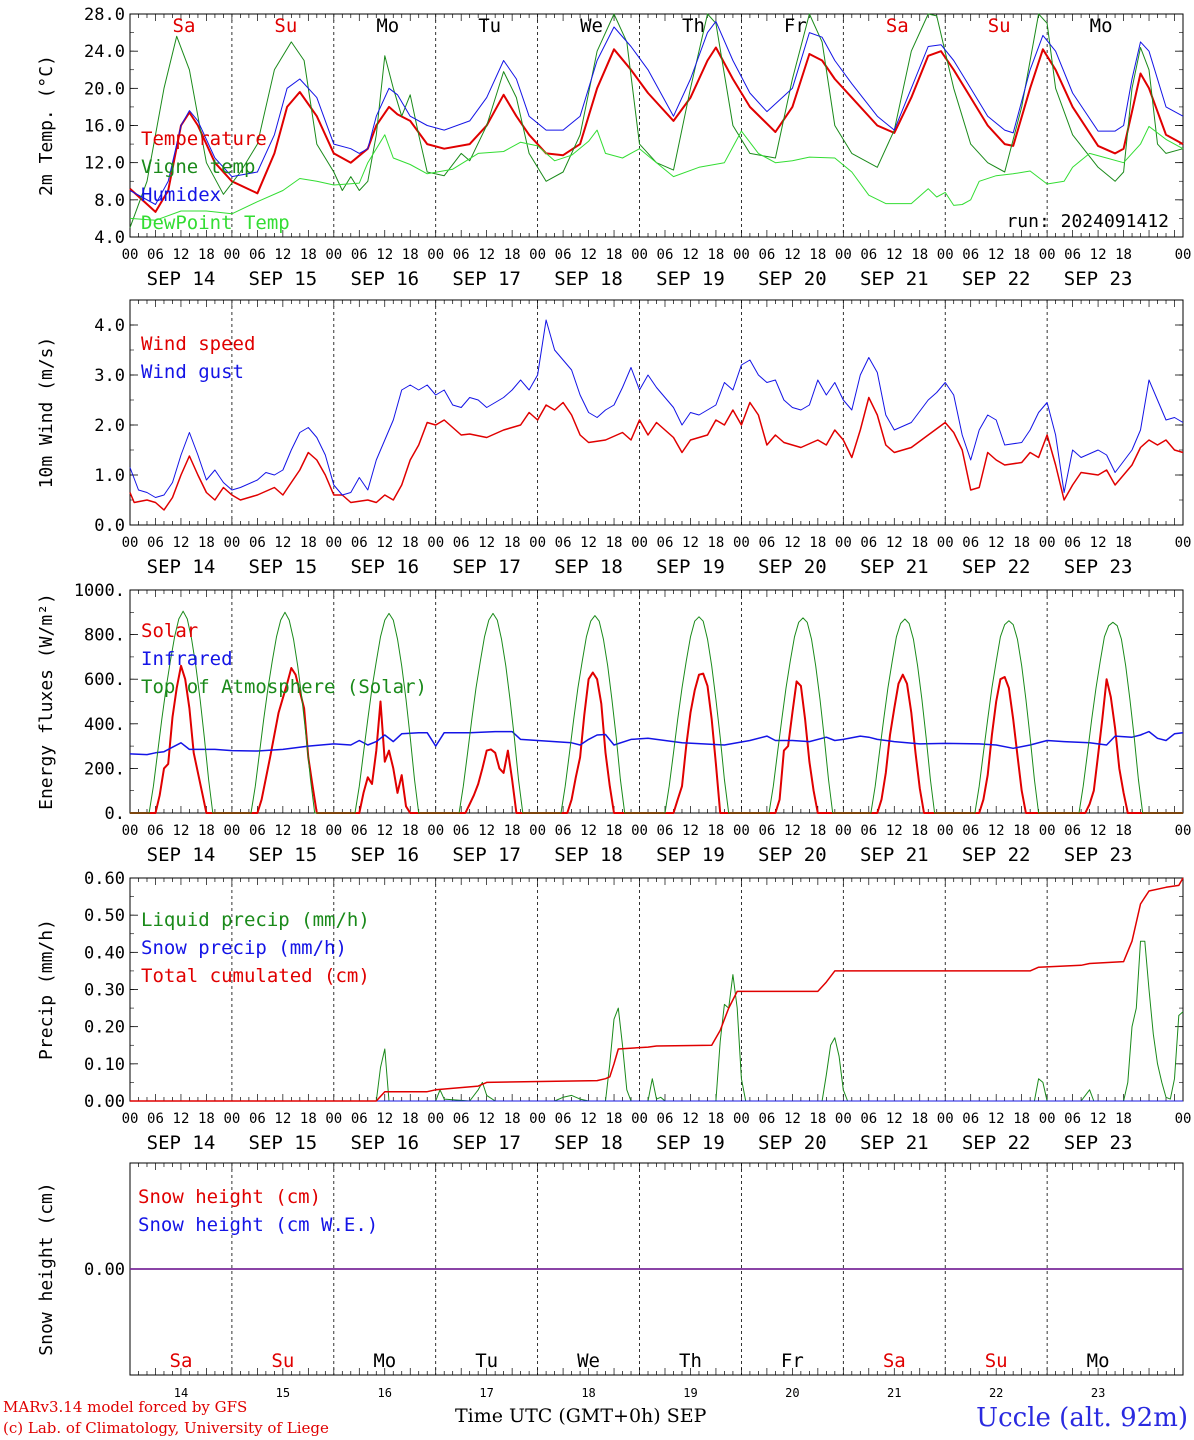 This screenshot has width=1194, height=1440. I want to click on panel-precip-ytick-label: 0.20, so click(104, 1028).